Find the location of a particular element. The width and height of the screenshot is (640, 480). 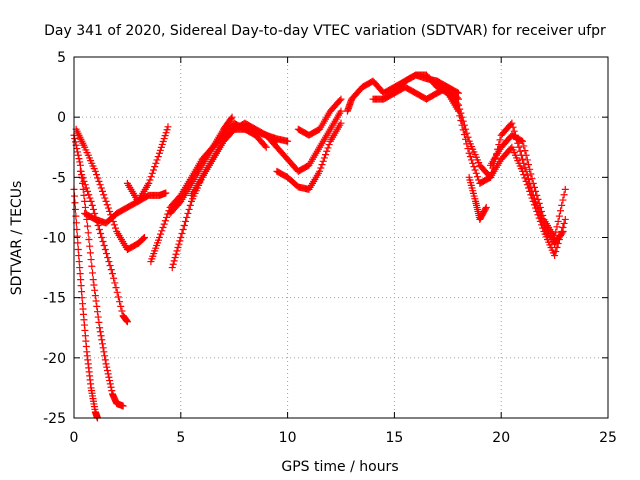

y-tick-label: 0 is located at coordinates (61, 118).